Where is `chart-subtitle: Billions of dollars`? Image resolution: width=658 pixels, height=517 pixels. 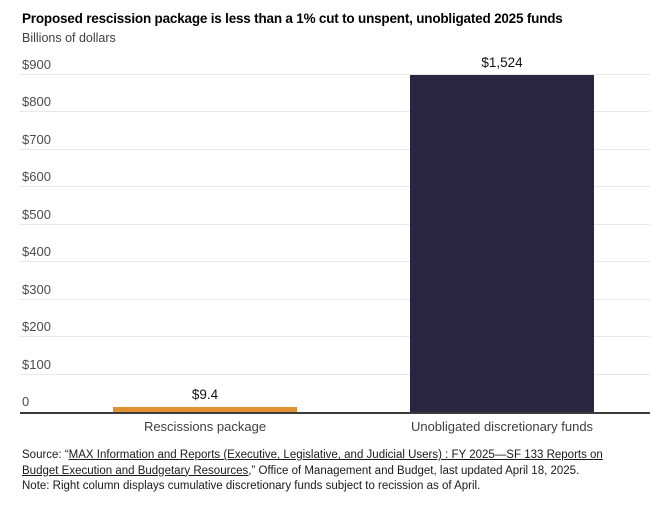
chart-subtitle: Billions of dollars is located at coordinates (69, 38).